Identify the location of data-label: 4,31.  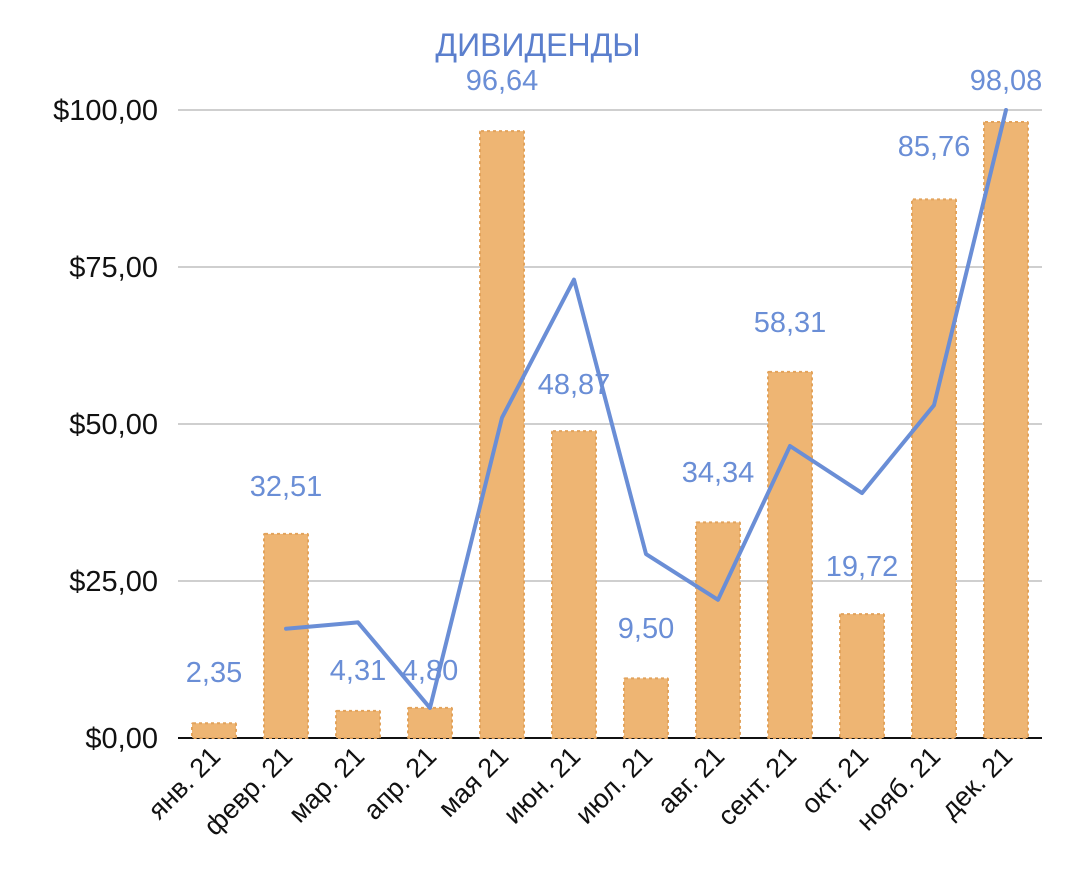
(358, 671).